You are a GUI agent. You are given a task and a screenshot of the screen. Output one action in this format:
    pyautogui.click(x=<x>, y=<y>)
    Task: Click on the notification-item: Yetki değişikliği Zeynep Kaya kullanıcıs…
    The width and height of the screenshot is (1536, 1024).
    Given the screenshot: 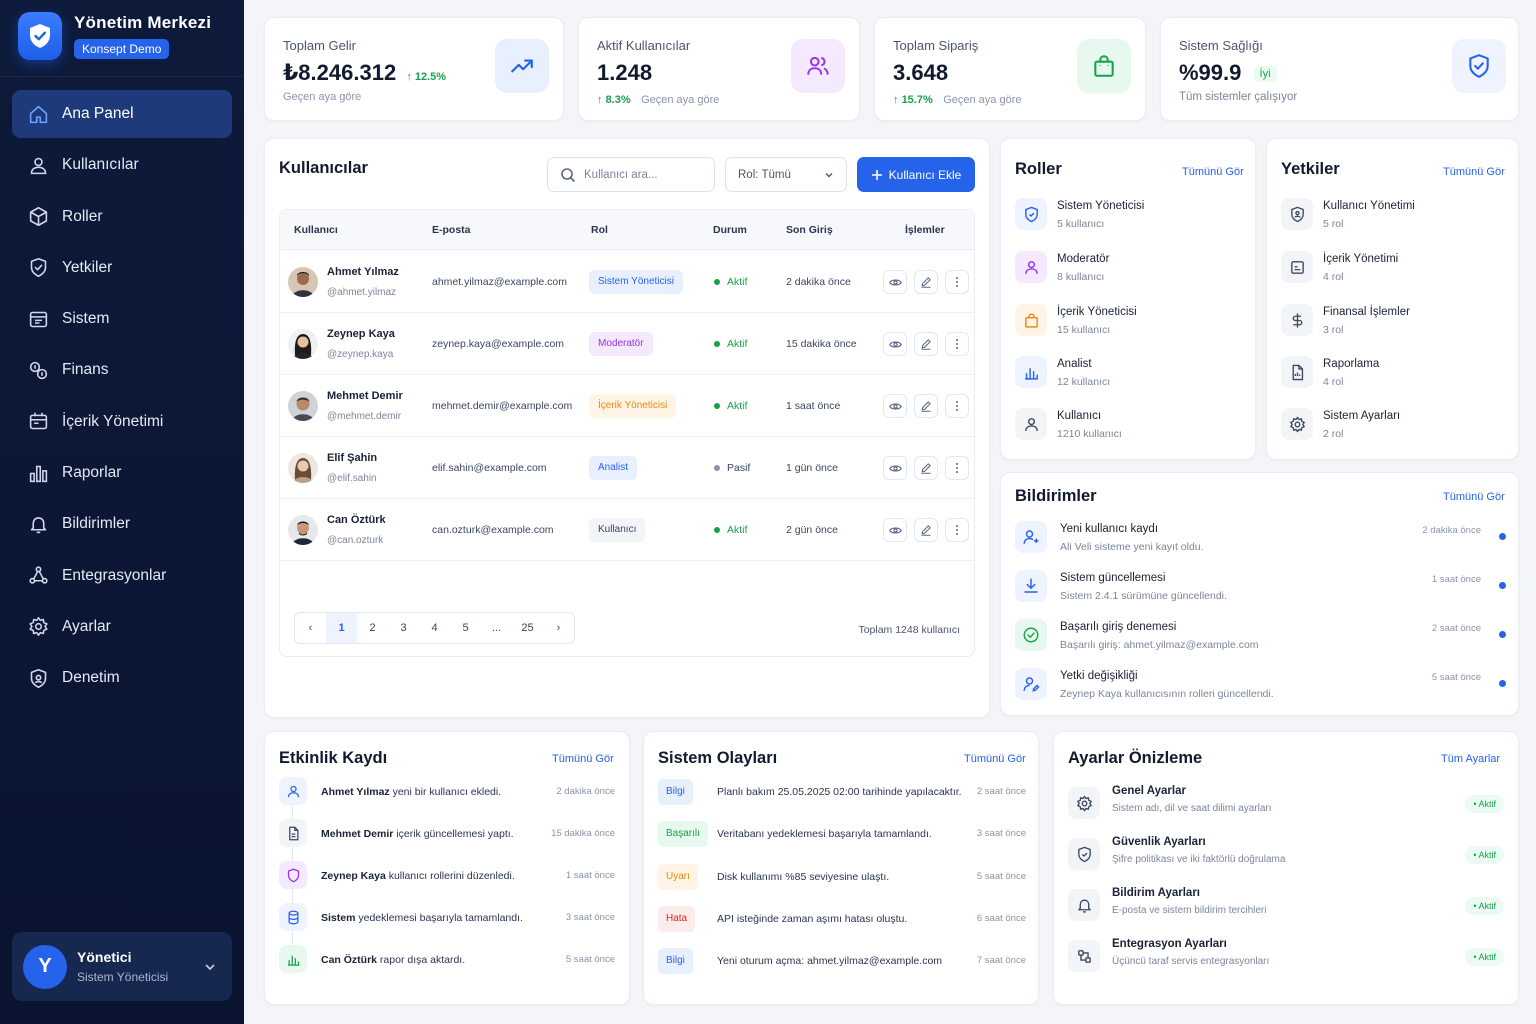 What is the action you would take?
    pyautogui.click(x=1260, y=692)
    